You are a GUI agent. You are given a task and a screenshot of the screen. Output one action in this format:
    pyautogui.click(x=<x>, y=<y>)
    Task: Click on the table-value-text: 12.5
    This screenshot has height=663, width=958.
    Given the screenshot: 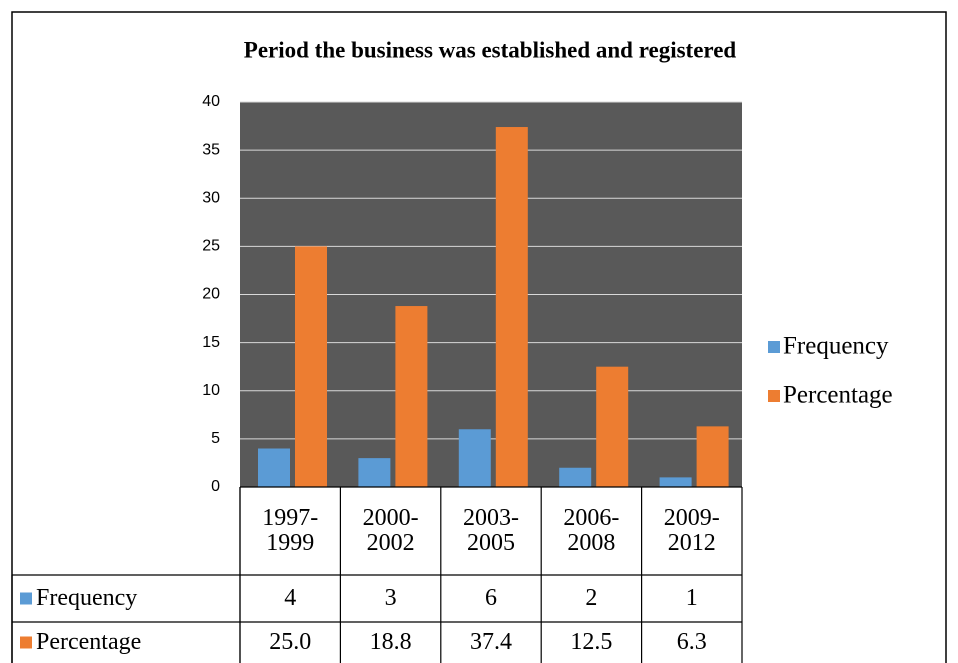 What is the action you would take?
    pyautogui.click(x=591, y=641)
    